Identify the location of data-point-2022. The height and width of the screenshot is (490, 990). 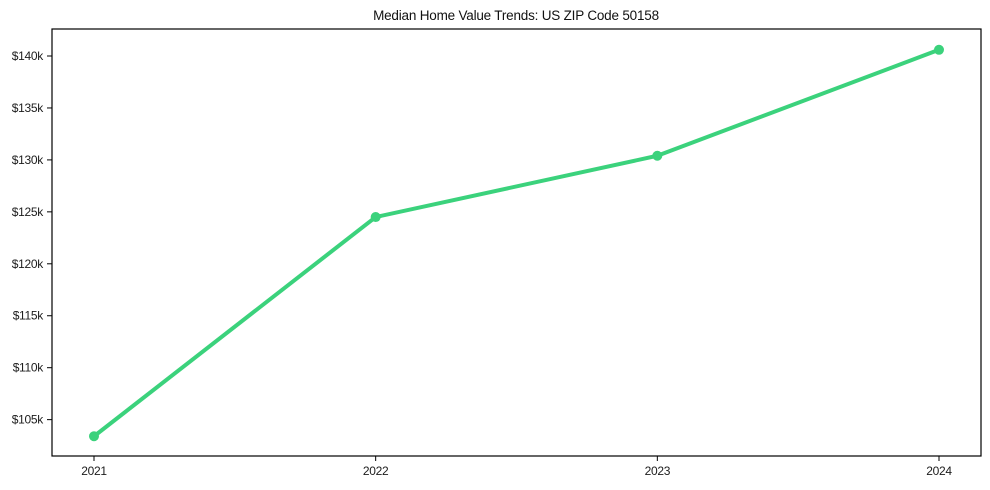
(375, 217).